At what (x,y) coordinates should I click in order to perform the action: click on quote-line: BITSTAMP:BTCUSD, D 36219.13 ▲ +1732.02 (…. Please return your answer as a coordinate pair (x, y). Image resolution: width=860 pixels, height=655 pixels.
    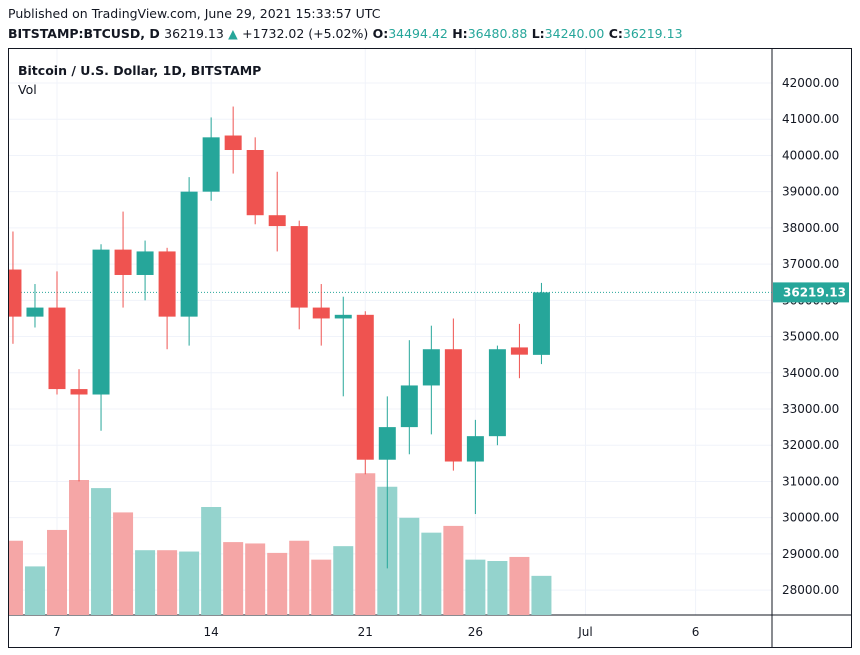
    Looking at the image, I should click on (345, 33).